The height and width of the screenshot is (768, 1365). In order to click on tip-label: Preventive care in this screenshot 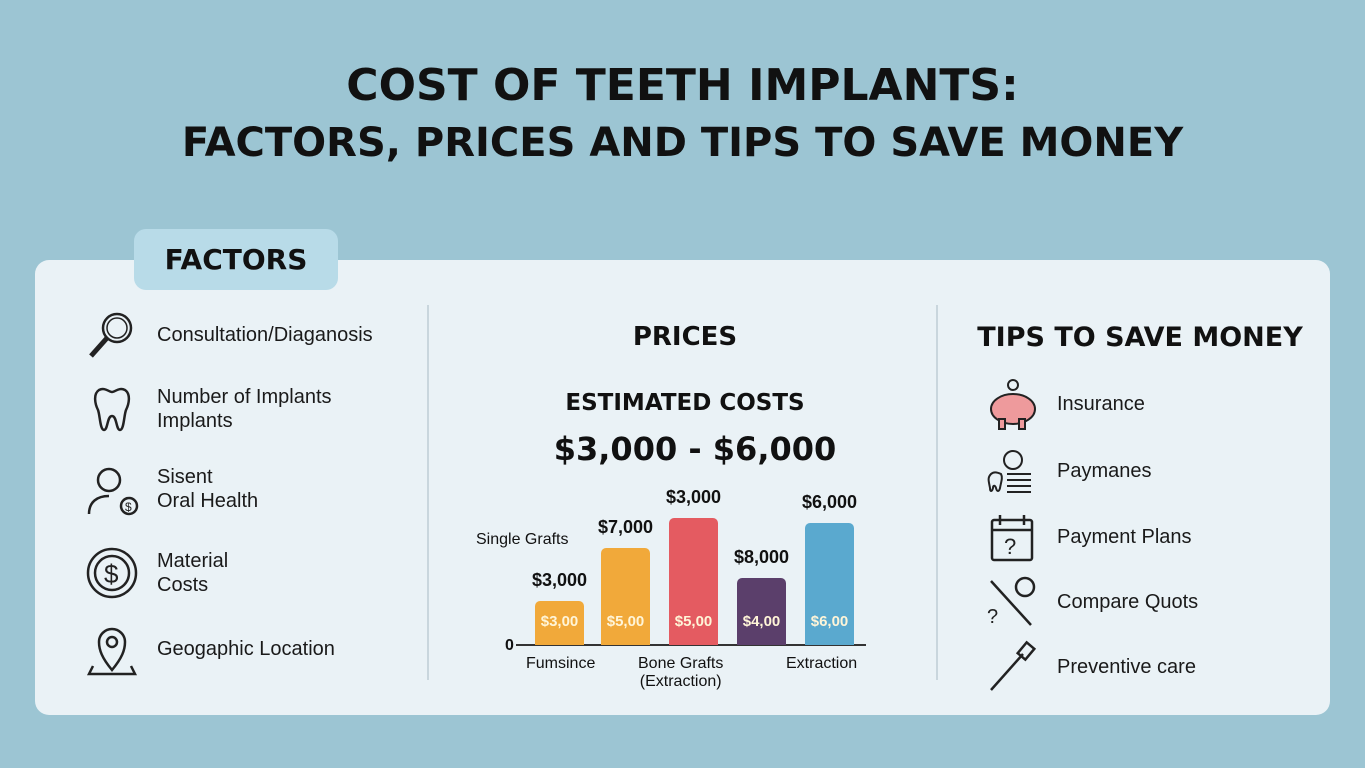, I will do `click(1126, 667)`.